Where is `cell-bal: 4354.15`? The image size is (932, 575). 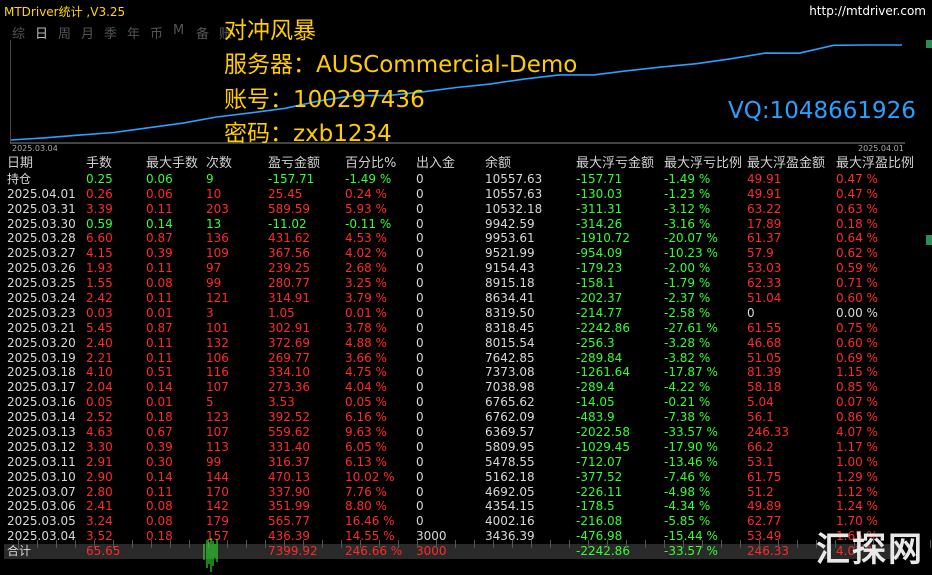
cell-bal: 4354.15 is located at coordinates (510, 506).